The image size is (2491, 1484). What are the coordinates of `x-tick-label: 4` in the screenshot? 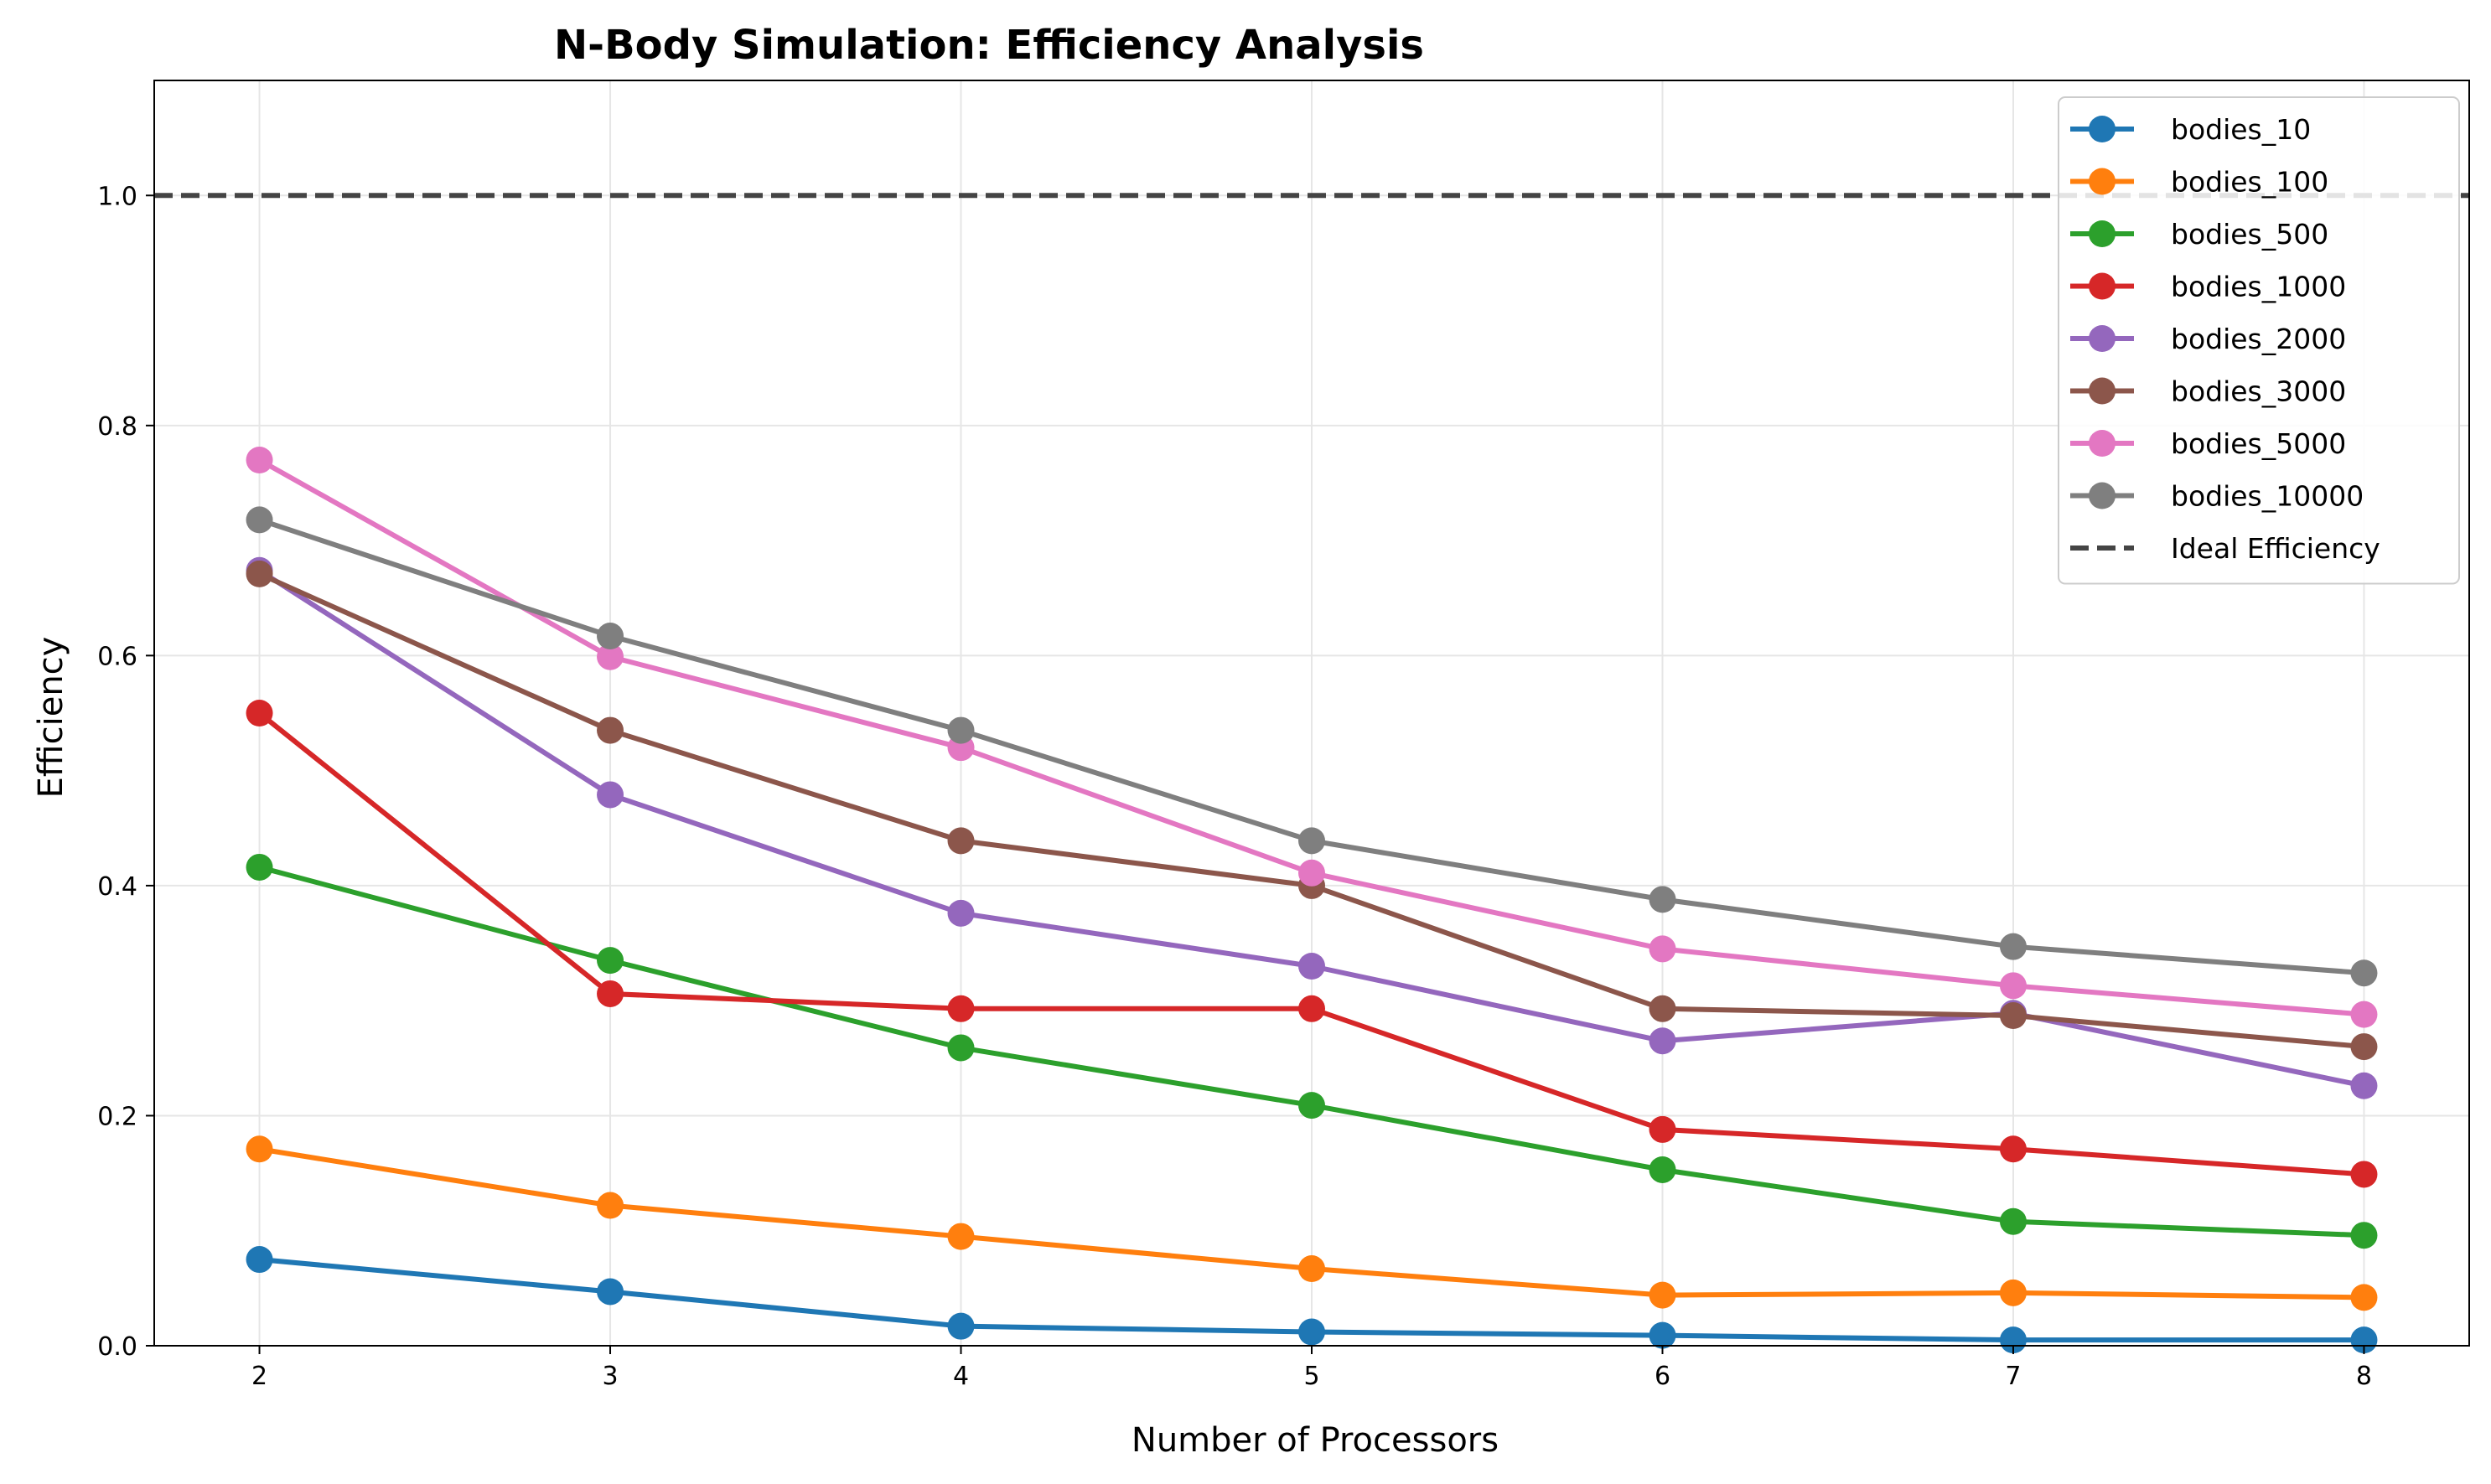 It's located at (961, 1377).